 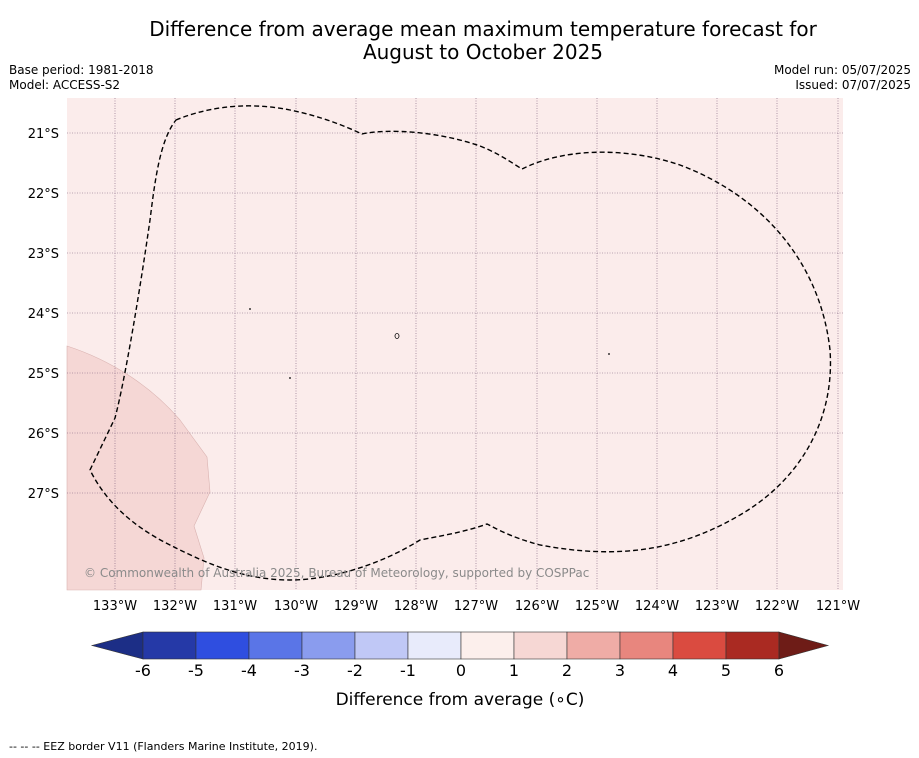 I want to click on lon-label: 126°W, so click(x=537, y=606).